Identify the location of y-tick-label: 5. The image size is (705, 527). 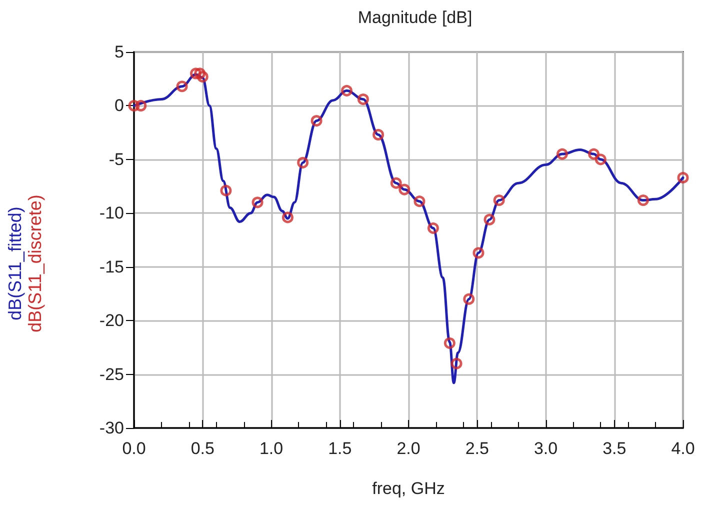
(119, 52).